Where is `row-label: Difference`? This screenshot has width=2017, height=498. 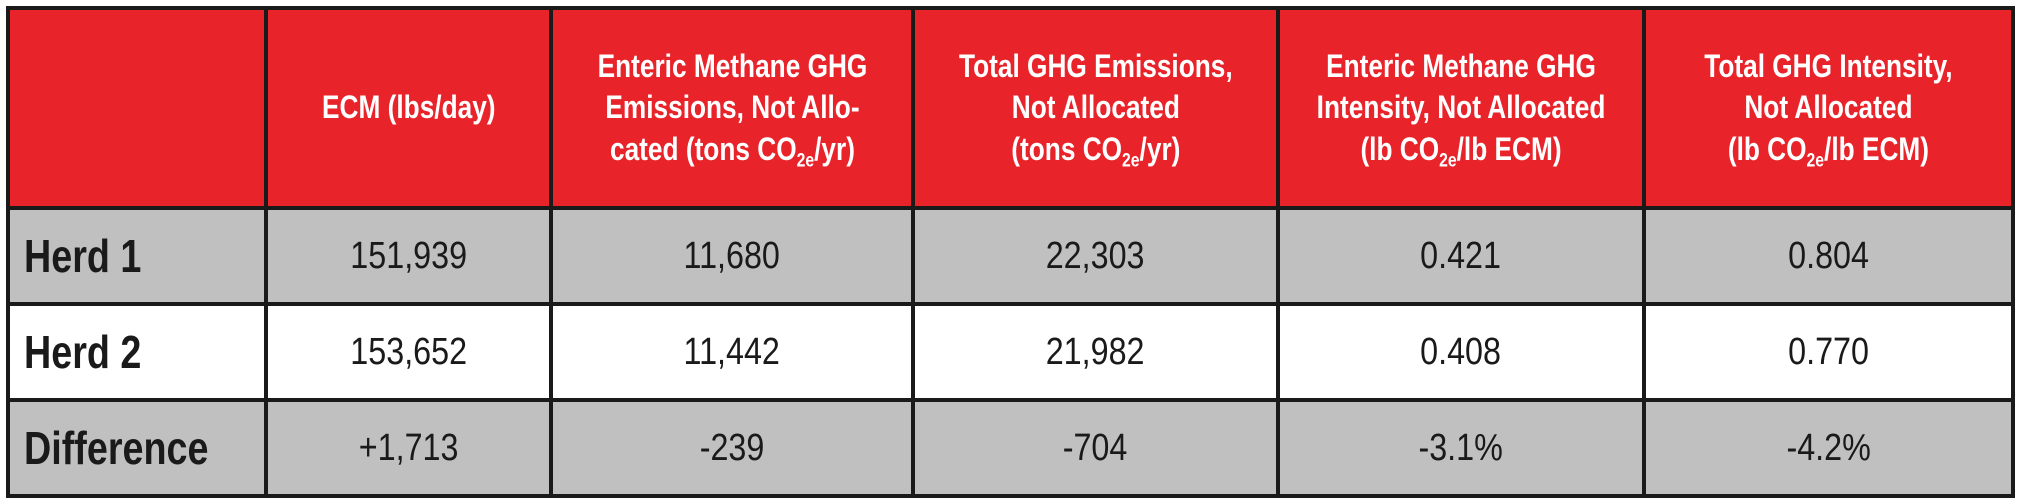 row-label: Difference is located at coordinates (137, 448).